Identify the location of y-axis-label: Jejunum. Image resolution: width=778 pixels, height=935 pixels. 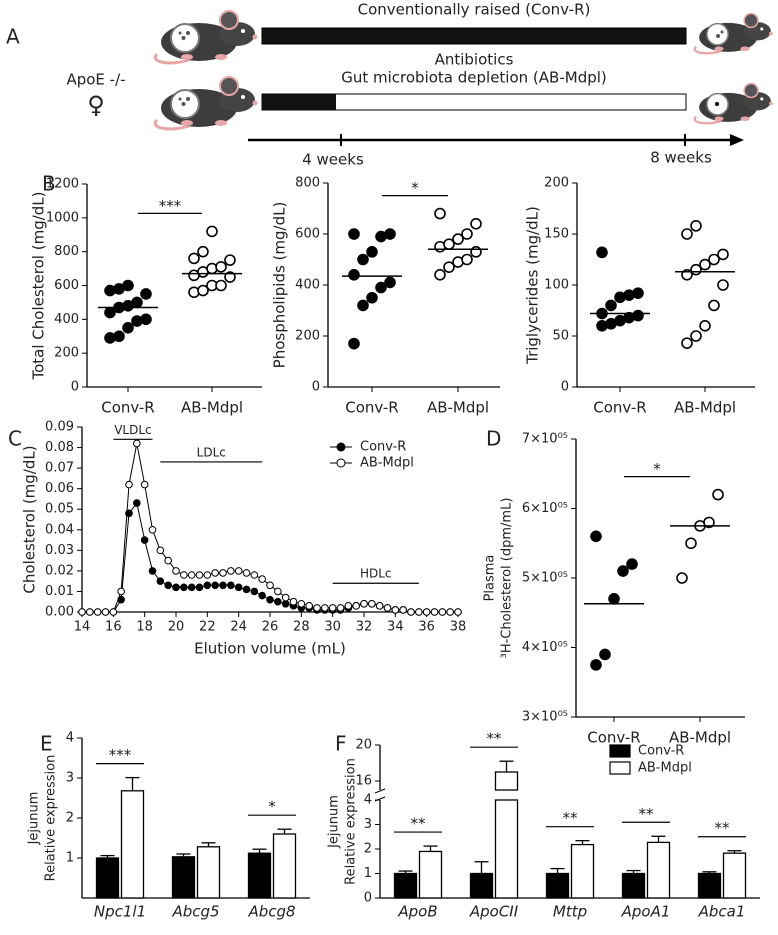
(334, 822).